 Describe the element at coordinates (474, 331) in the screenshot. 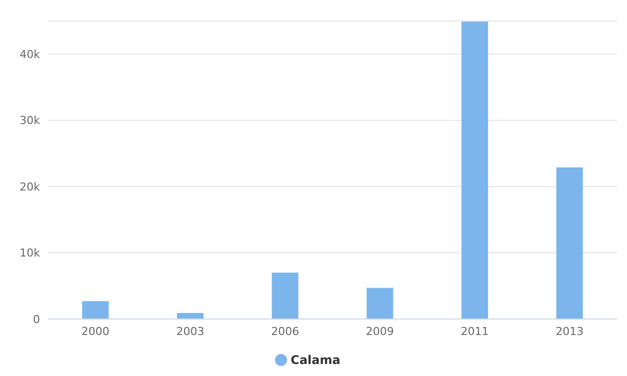

I see `x-tick-label: 2011` at that location.